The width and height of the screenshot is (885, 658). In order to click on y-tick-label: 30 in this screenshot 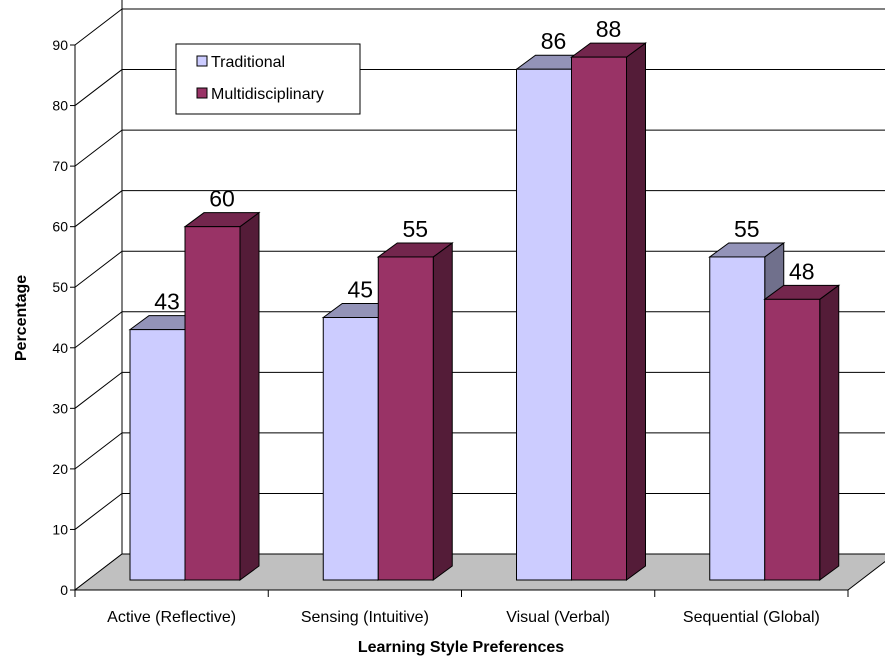, I will do `click(60, 408)`.